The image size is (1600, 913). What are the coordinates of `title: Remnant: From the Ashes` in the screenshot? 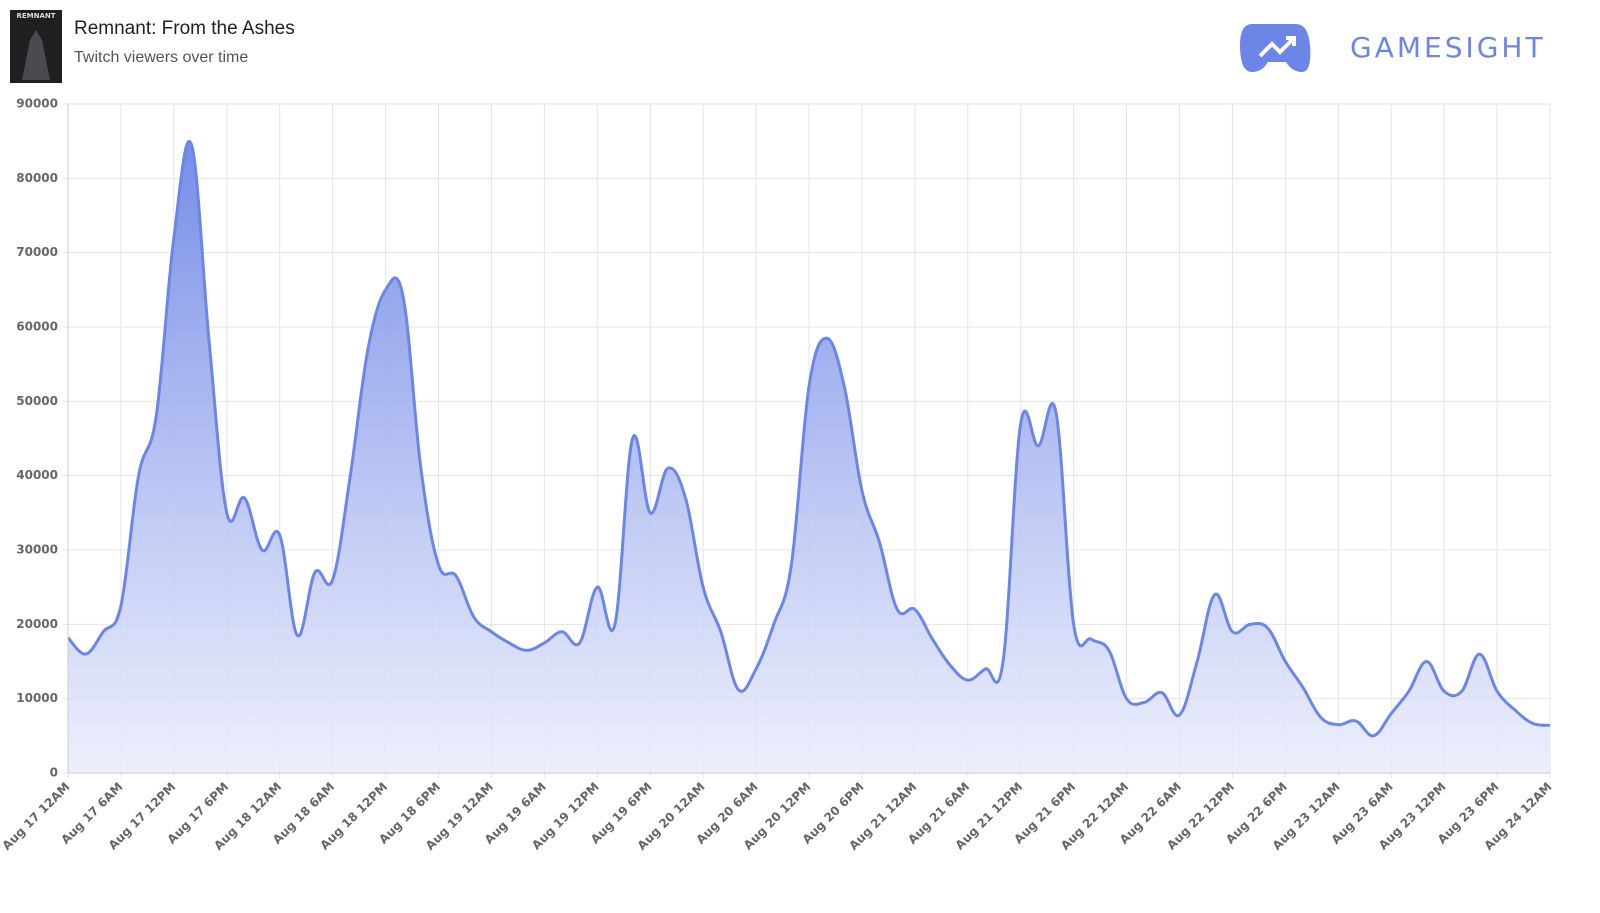 It's located at (184, 28).